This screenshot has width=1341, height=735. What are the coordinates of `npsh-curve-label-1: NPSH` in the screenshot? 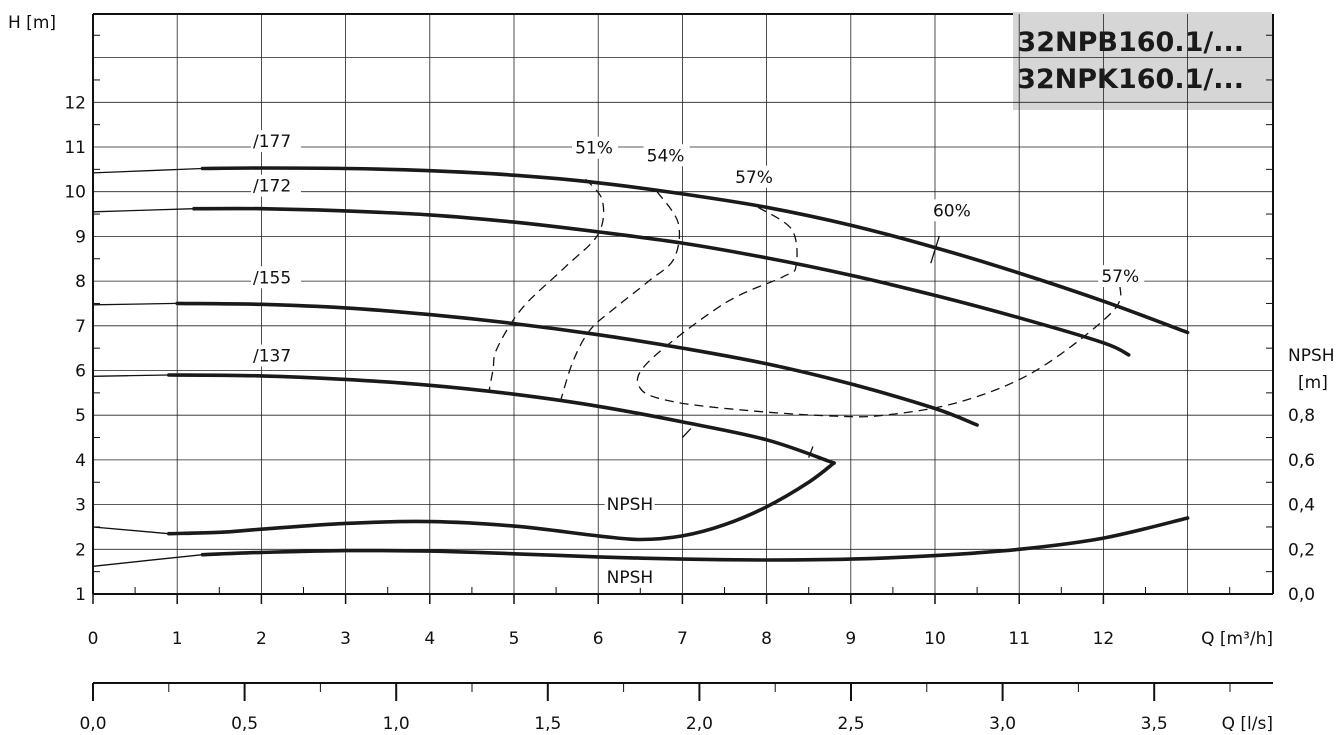 It's located at (630, 578).